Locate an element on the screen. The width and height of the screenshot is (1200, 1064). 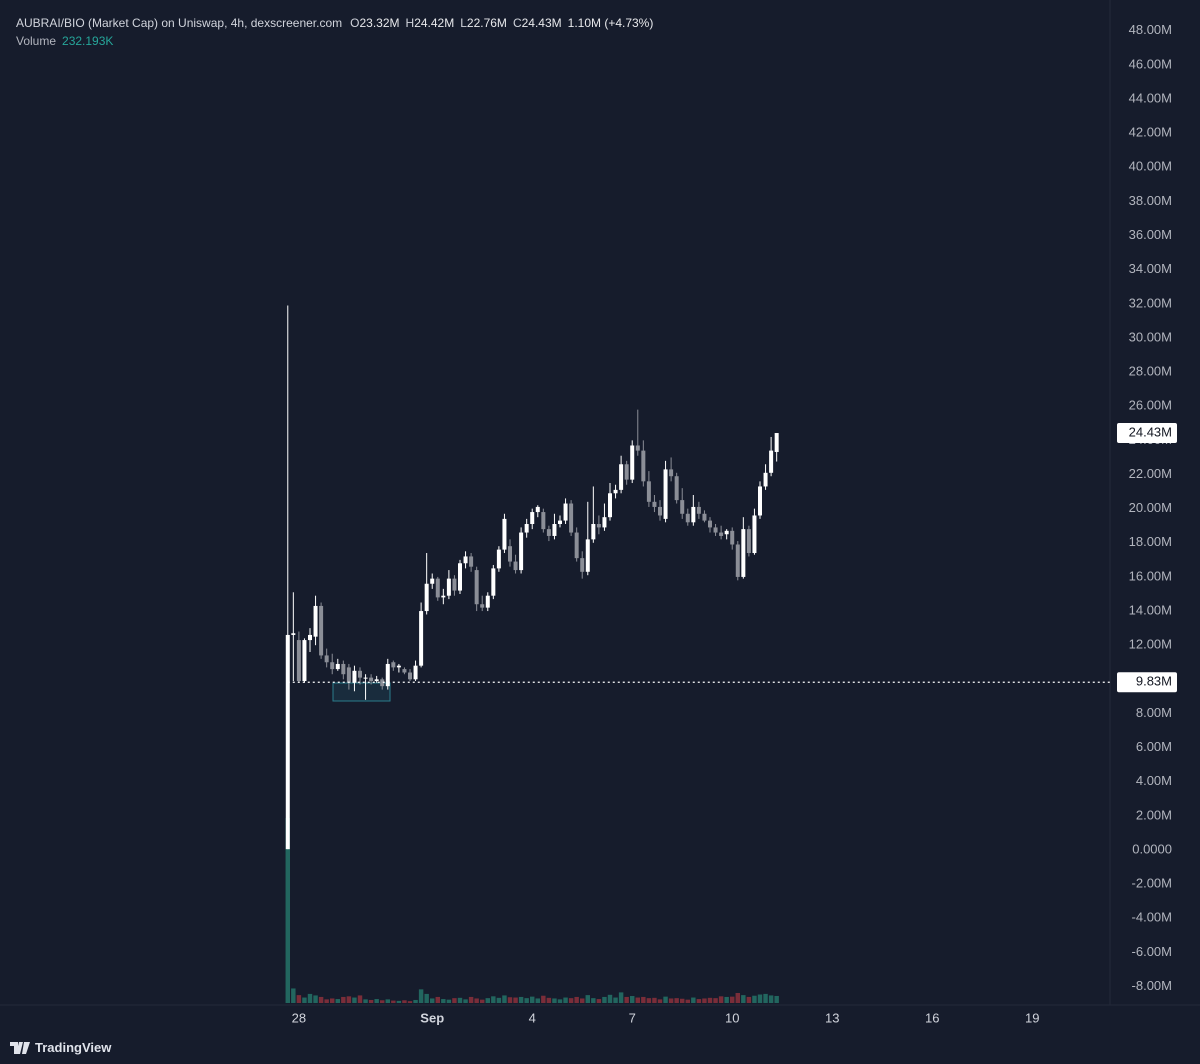
drawn-box is located at coordinates (361, 692).